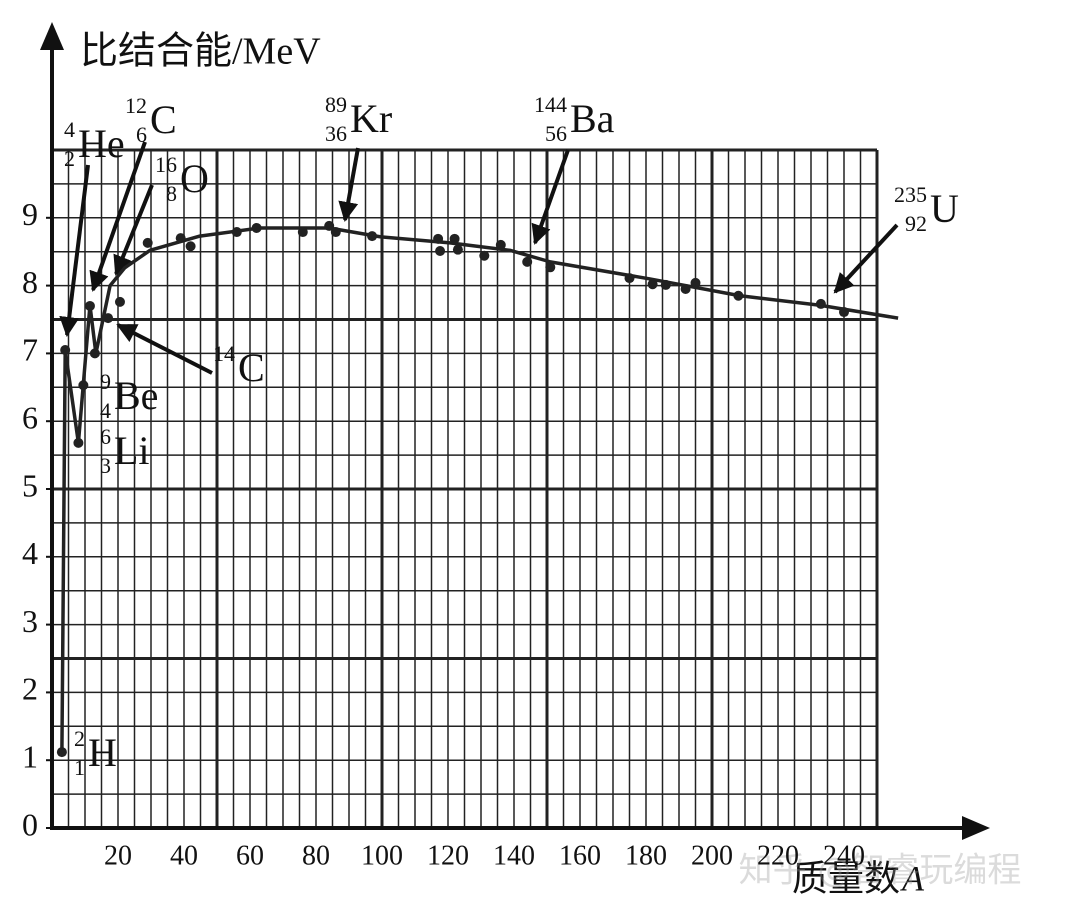  Describe the element at coordinates (778, 855) in the screenshot. I see `x-tick-label: 220` at that location.